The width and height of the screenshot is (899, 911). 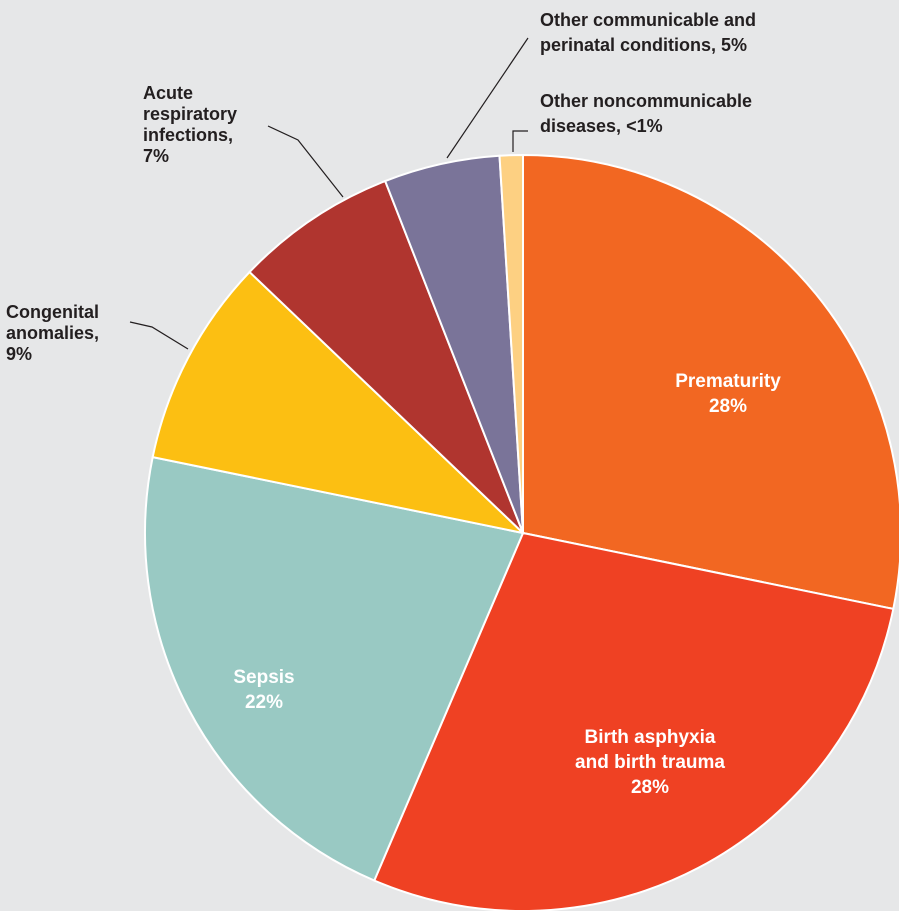 I want to click on pie-slice-congenital-anomalies, so click(x=339, y=402).